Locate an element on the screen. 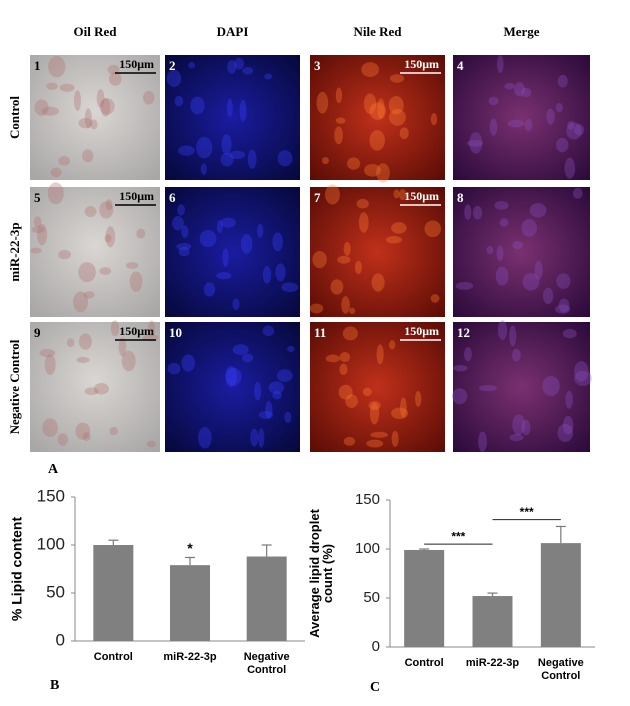 The width and height of the screenshot is (630, 706). column-header: Oil Red is located at coordinates (96, 31).